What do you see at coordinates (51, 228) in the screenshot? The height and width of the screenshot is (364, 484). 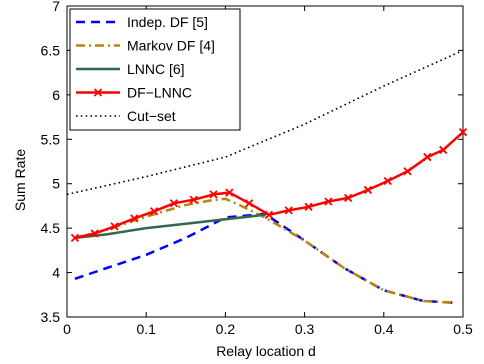 I see `y-tick-label: 4.5` at bounding box center [51, 228].